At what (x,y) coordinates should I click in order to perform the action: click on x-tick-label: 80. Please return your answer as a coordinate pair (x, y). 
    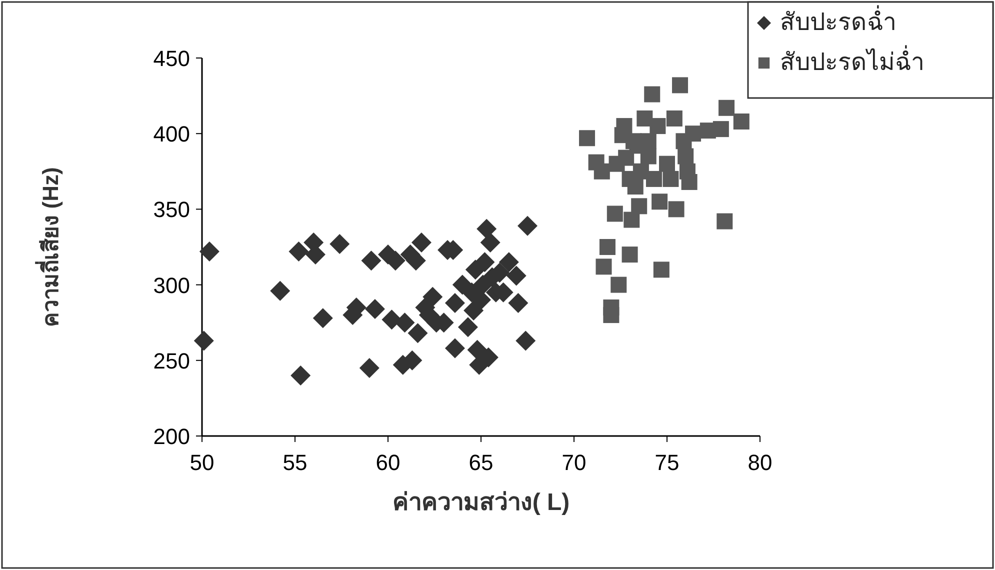
    Looking at the image, I should click on (760, 462).